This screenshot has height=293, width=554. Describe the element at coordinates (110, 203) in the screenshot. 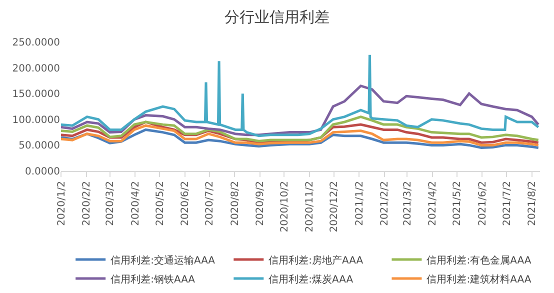

I see `x-tick-label: 2020/3/2` at that location.